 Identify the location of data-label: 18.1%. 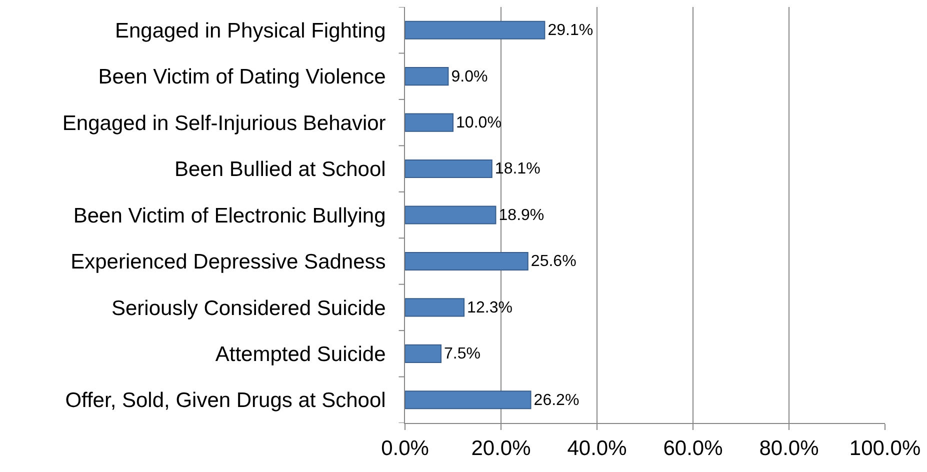
(517, 169).